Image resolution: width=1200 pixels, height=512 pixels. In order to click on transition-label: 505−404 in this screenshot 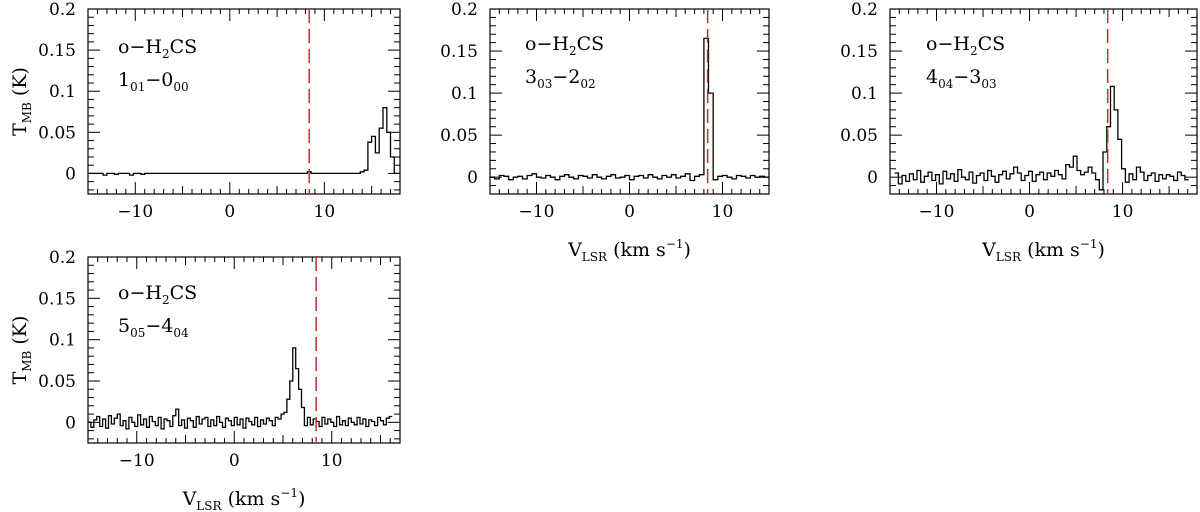, I will do `click(153, 327)`.